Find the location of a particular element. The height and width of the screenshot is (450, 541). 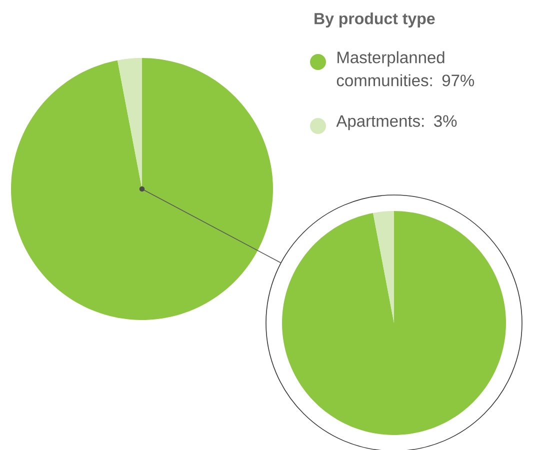

legend-label: Masterplanned communities: 97% is located at coordinates (405, 68).